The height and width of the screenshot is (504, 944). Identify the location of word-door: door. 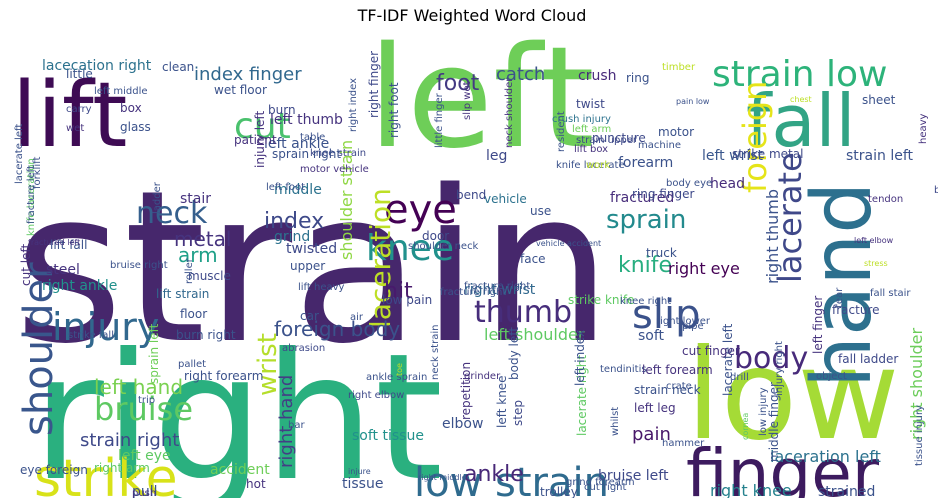
(435, 236).